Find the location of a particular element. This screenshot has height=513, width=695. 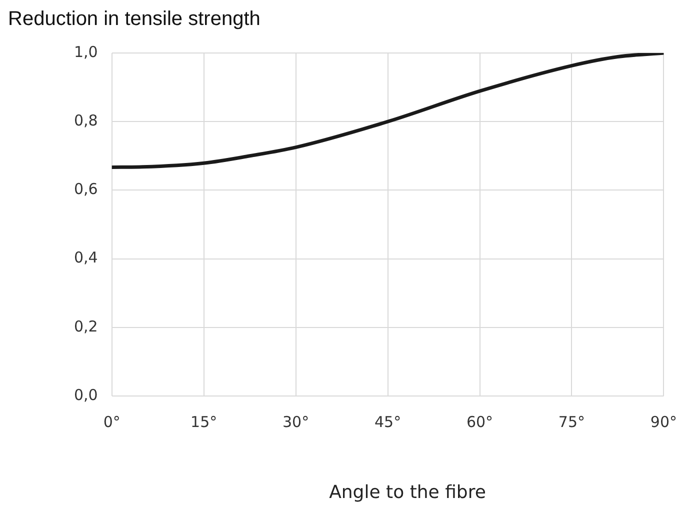

x-axis-title: Angle to the fibre is located at coordinates (407, 492).